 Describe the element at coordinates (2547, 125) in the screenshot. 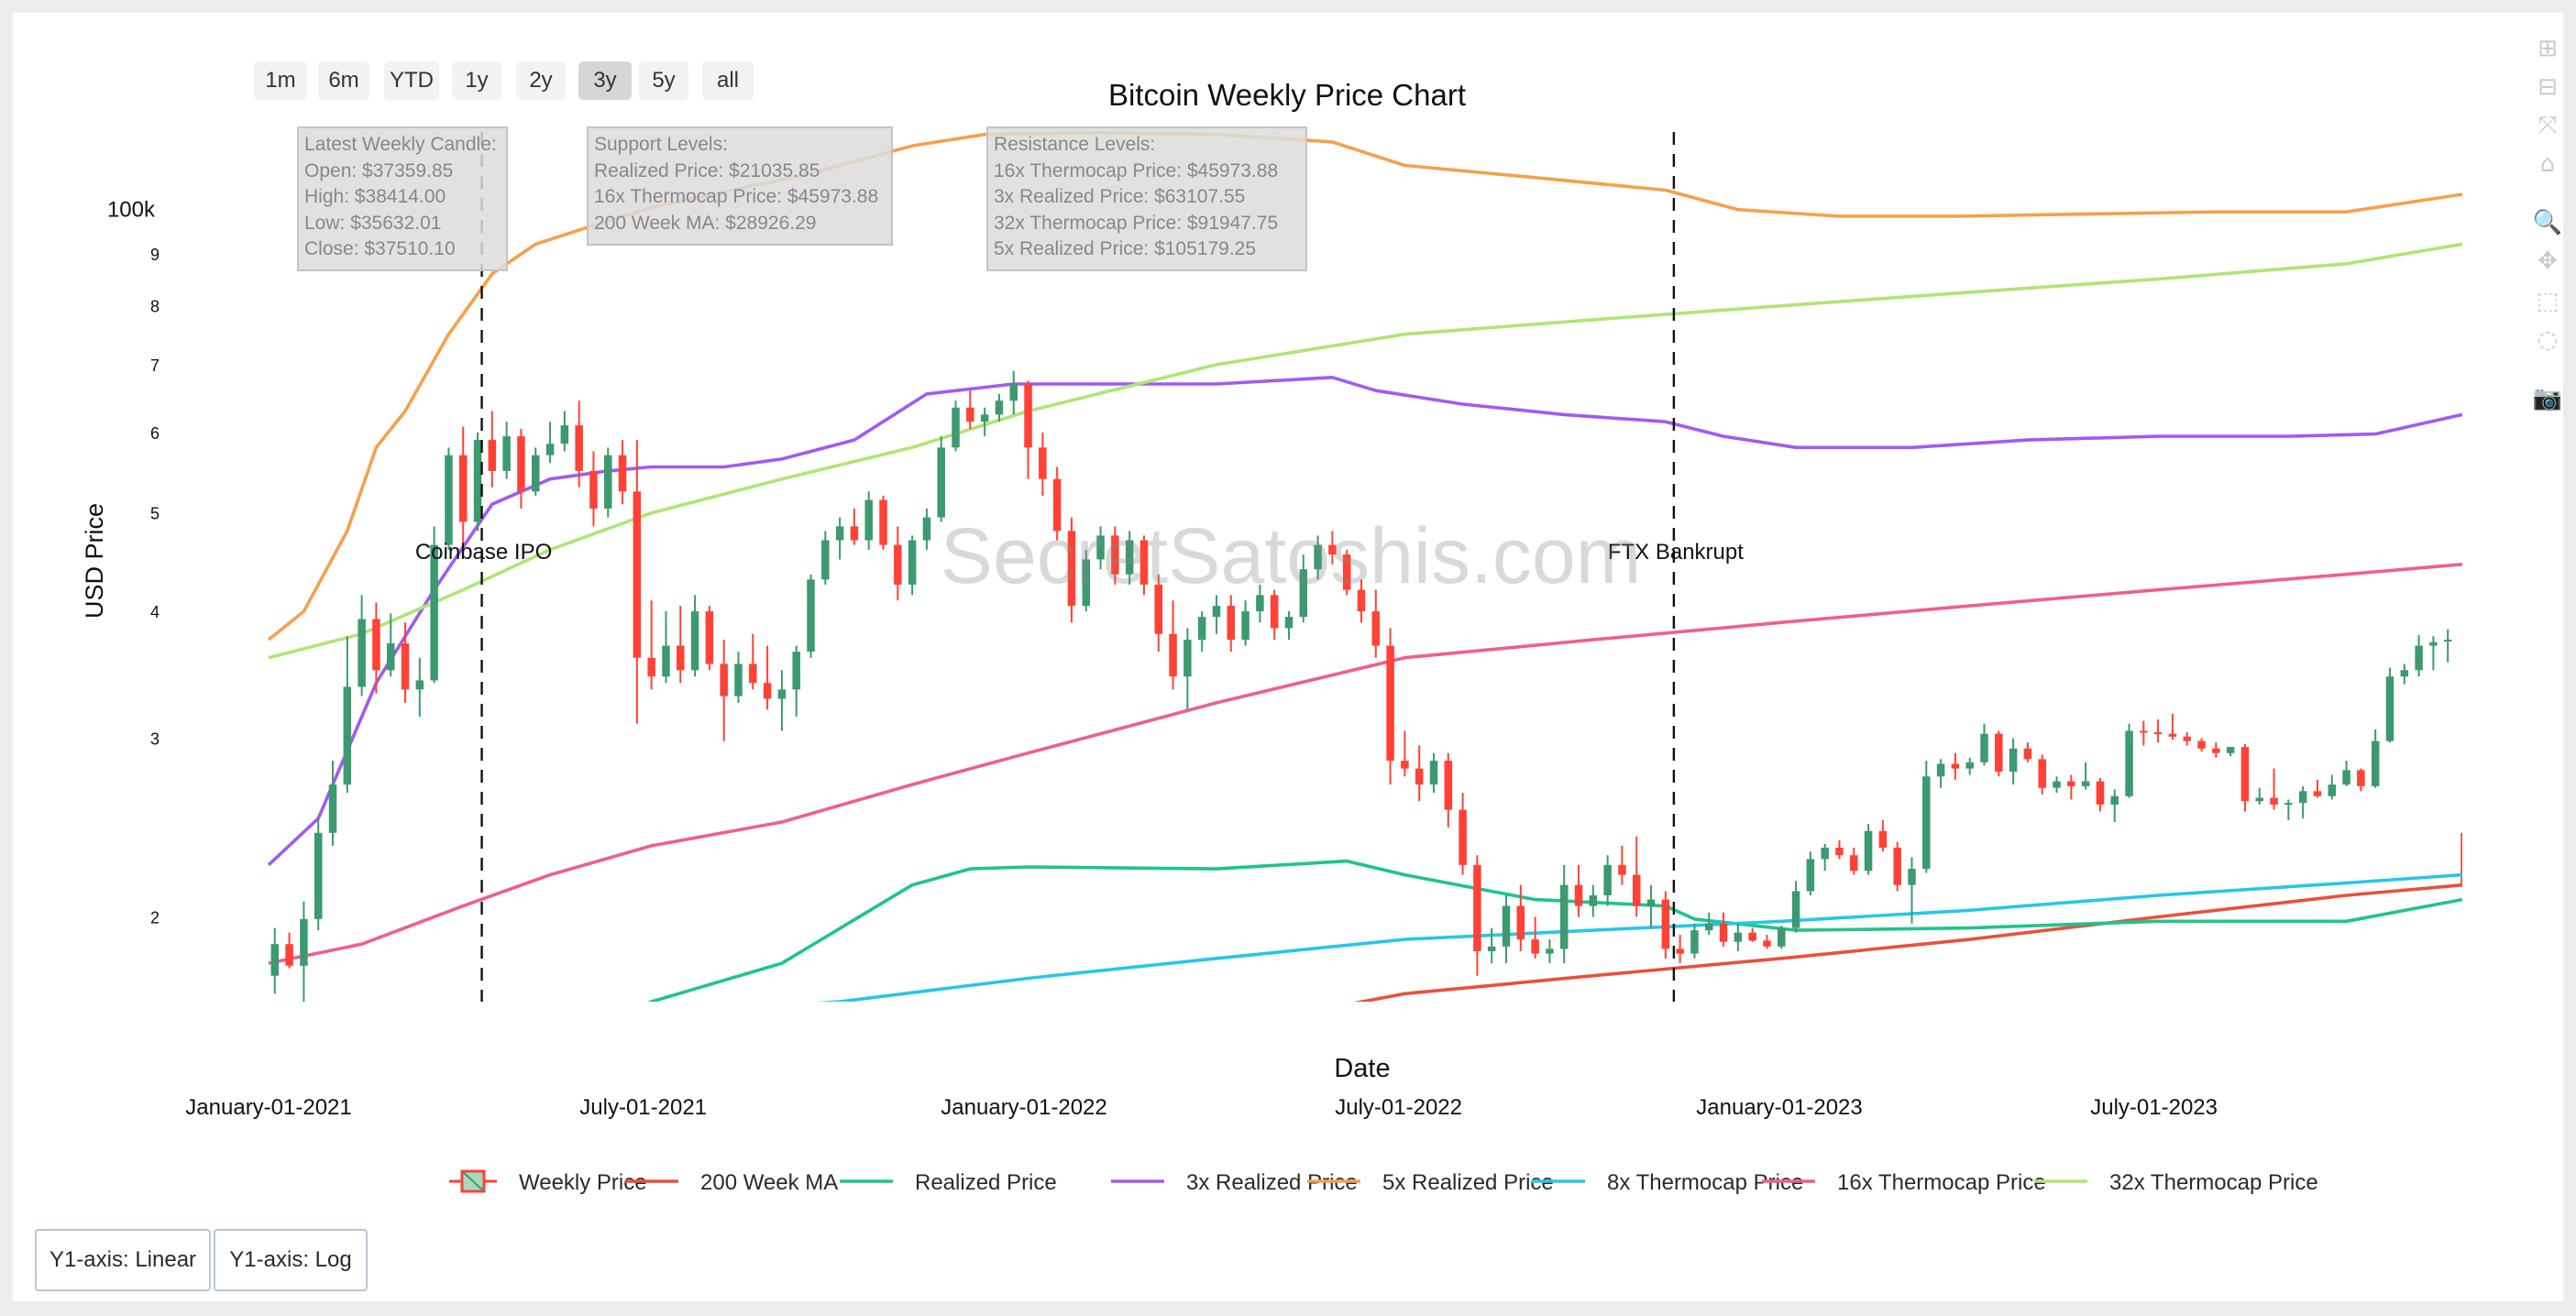

I see `autoscale-icon: ⤧` at that location.